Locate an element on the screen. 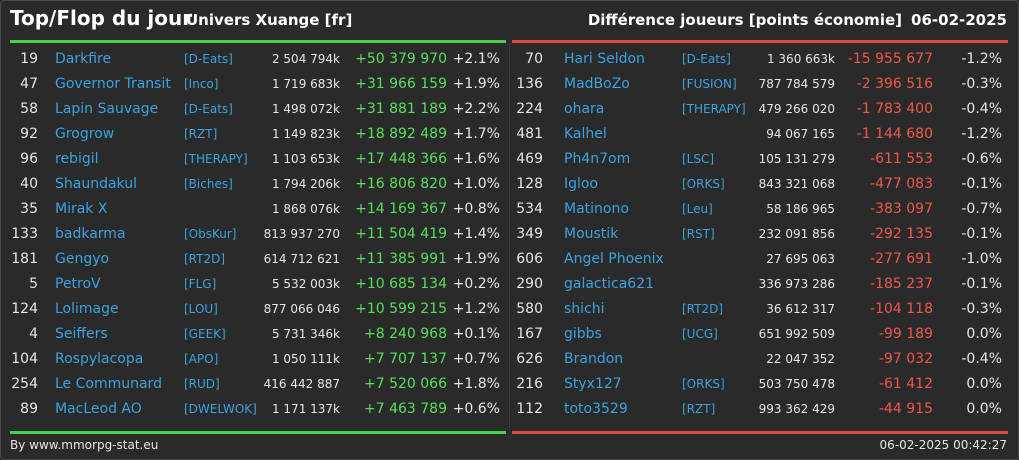 This screenshot has height=460, width=1019. flop-row: 290 galactica621 336 973 286 -185 237 -0.1% is located at coordinates (760, 284).